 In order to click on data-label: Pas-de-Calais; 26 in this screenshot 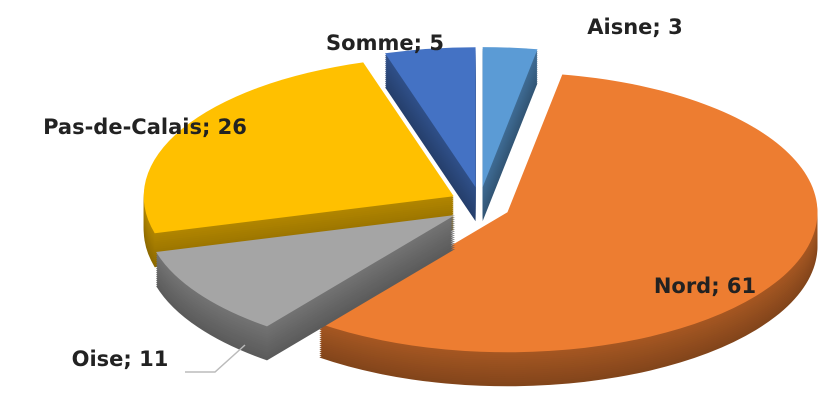, I will do `click(145, 127)`.